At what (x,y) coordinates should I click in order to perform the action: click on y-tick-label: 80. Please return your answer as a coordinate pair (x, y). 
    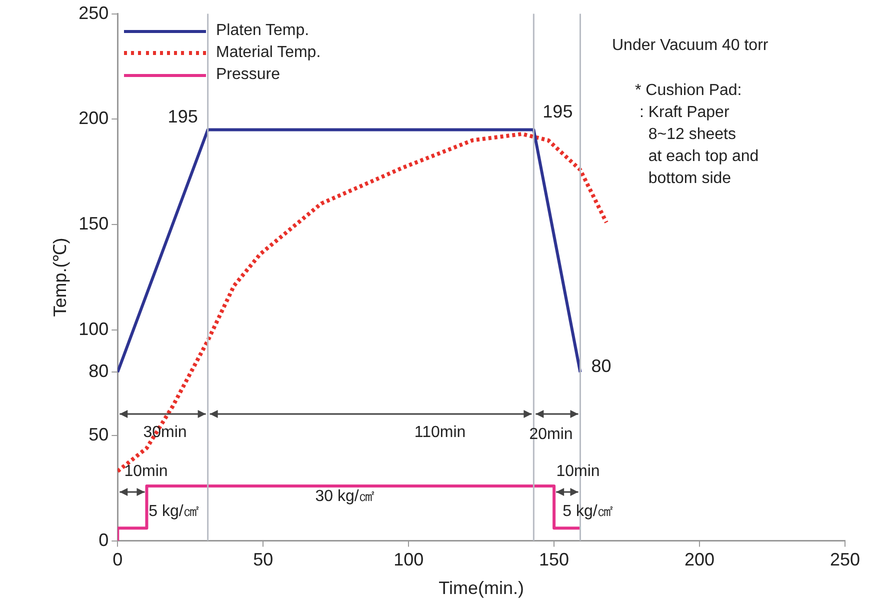
    Looking at the image, I should click on (98, 371).